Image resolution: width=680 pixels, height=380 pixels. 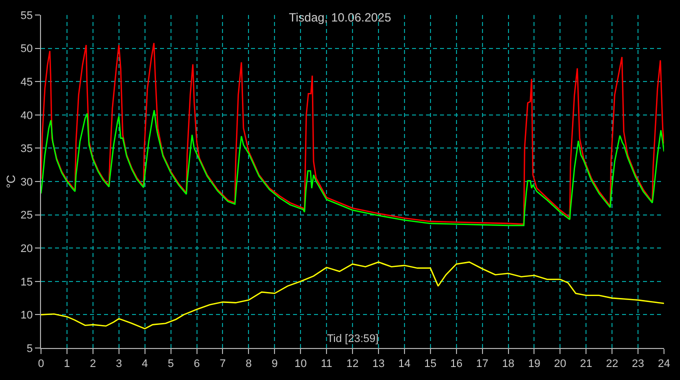 I want to click on x-tick-label: 24, so click(x=664, y=364).